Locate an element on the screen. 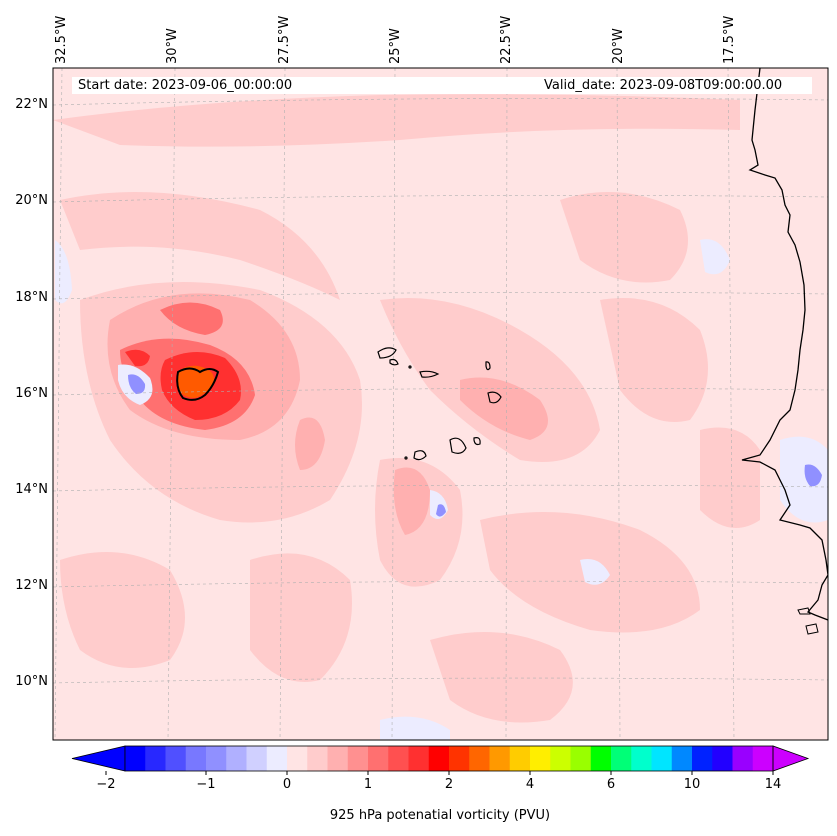 Image resolution: width=837 pixels, height=836 pixels. lon-label: 22.5°W is located at coordinates (506, 39).